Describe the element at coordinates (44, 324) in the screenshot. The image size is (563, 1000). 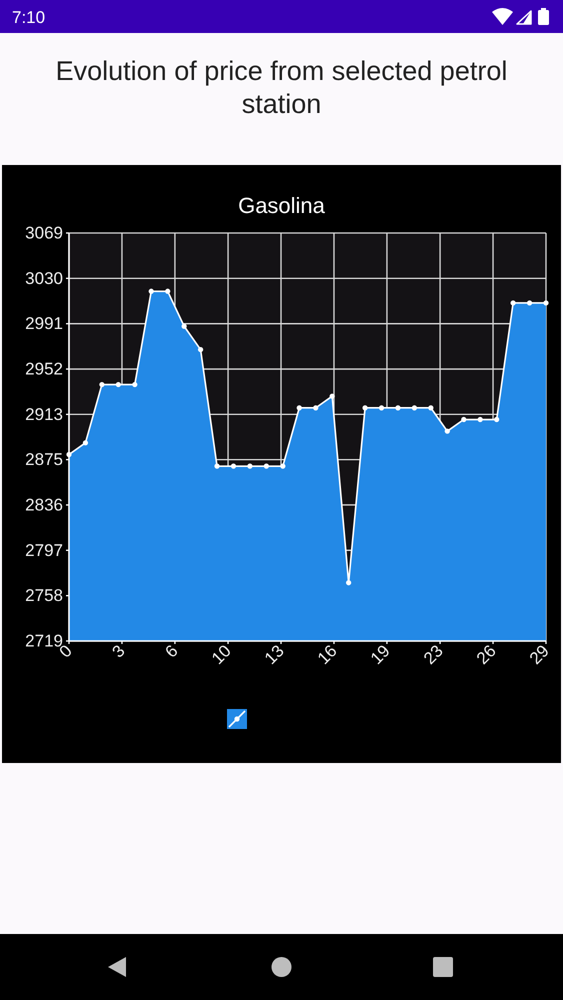
I see `y-tick-label: 2991` at that location.